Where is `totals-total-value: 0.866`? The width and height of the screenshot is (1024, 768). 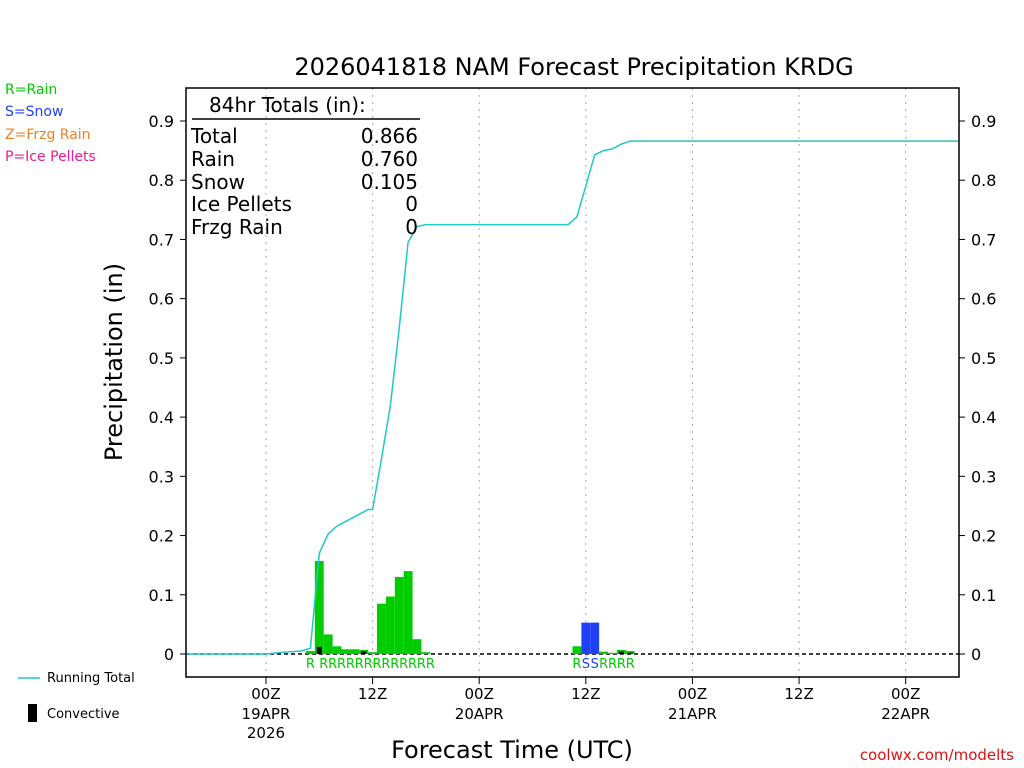
totals-total-value: 0.866 is located at coordinates (389, 136).